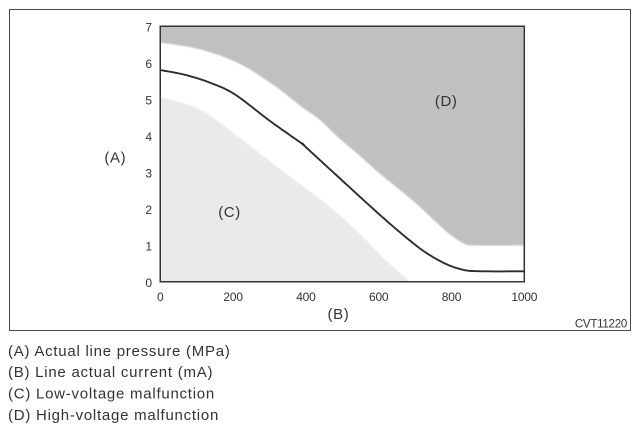 This screenshot has width=640, height=433. I want to click on svg-text: 1, so click(148, 246).